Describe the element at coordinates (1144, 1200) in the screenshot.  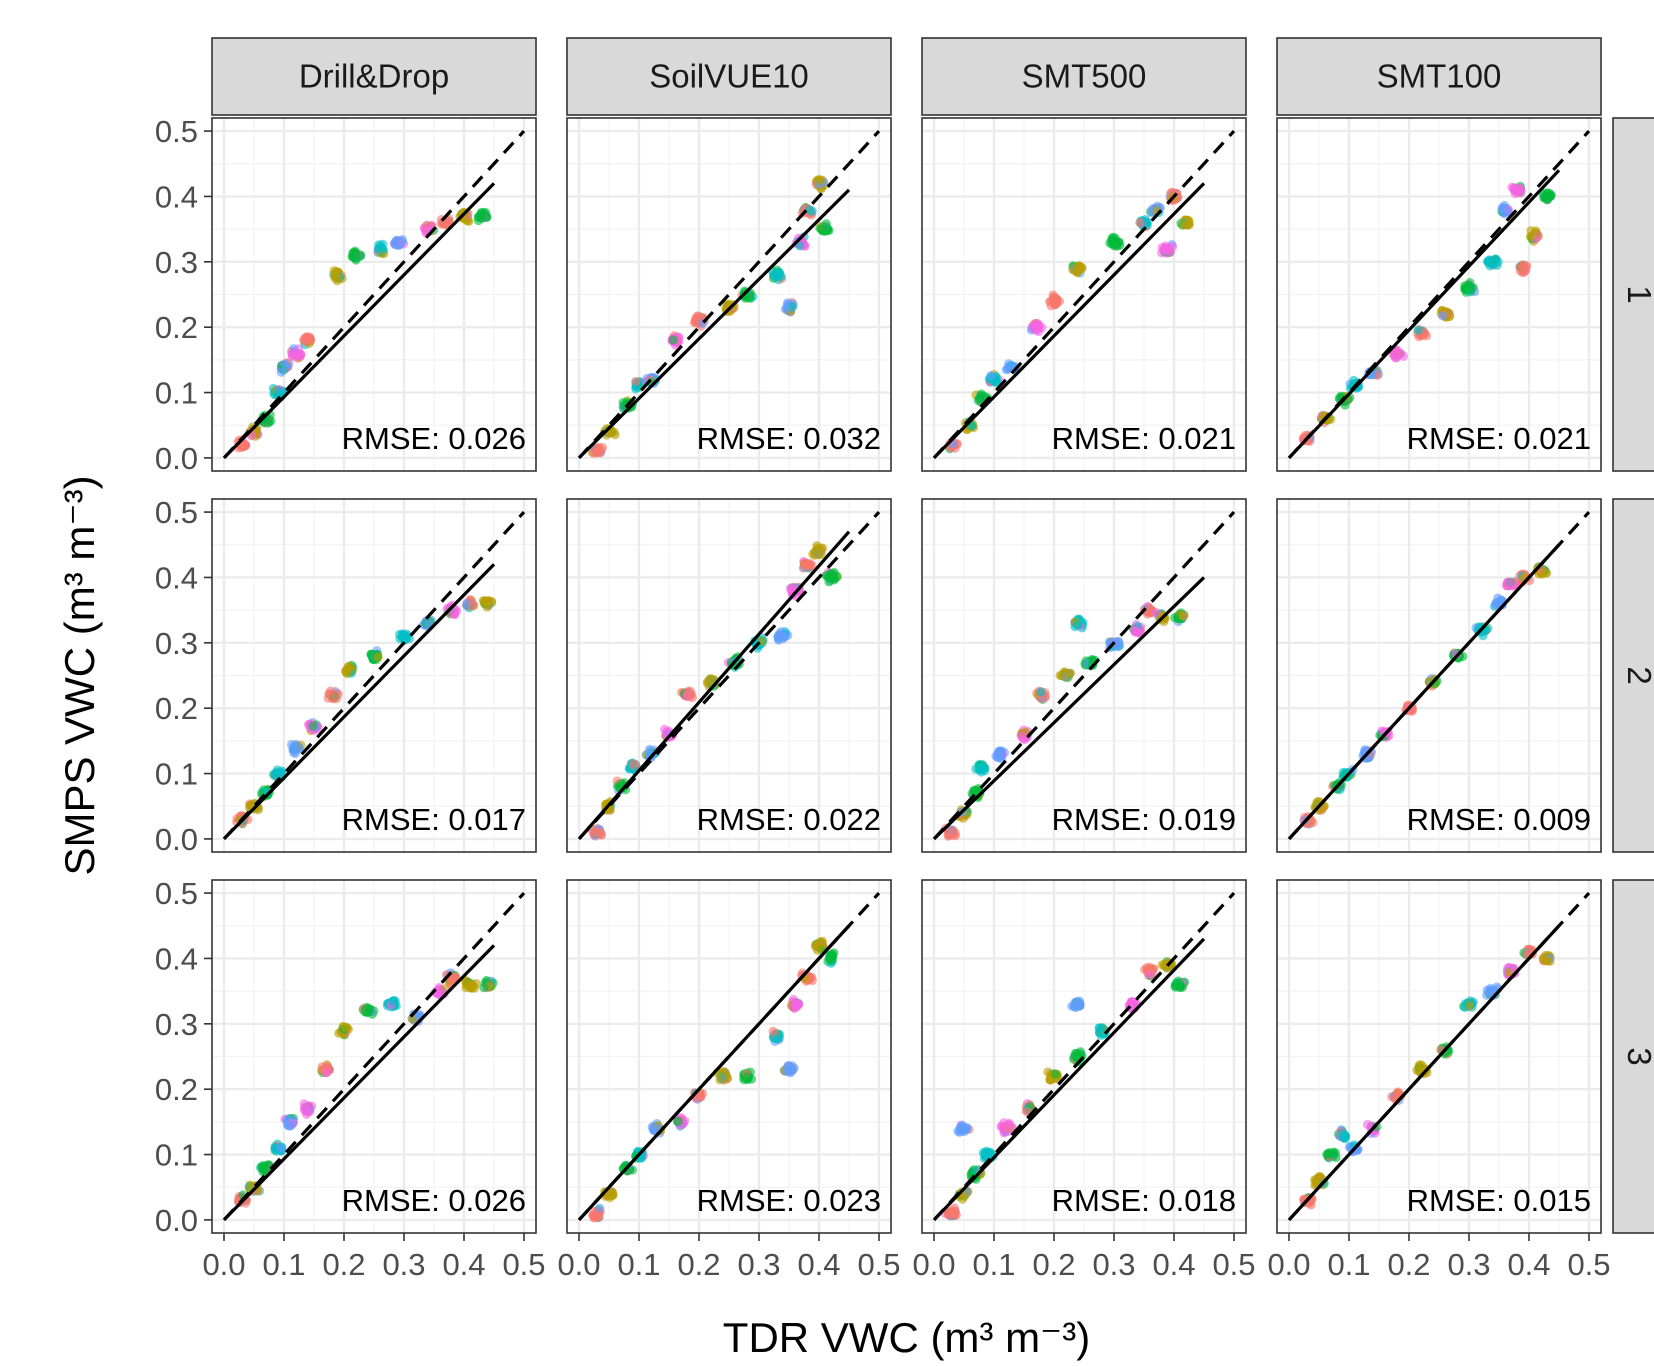
I see `rmse-label: RMSE: 0.018` at that location.